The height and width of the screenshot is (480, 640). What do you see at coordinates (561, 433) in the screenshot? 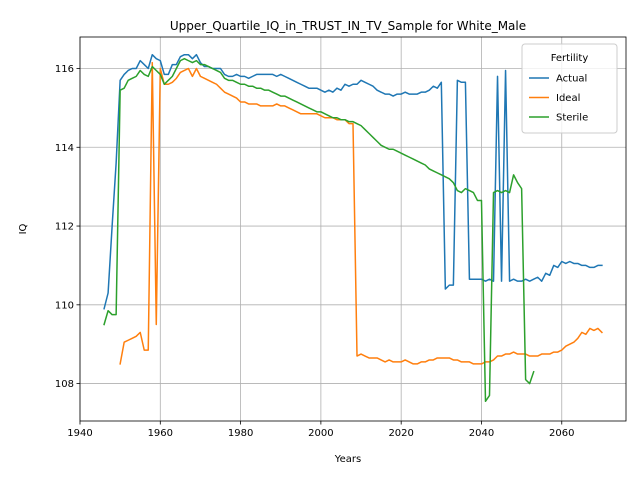
I see `x-tick-label: 2060` at bounding box center [561, 433].